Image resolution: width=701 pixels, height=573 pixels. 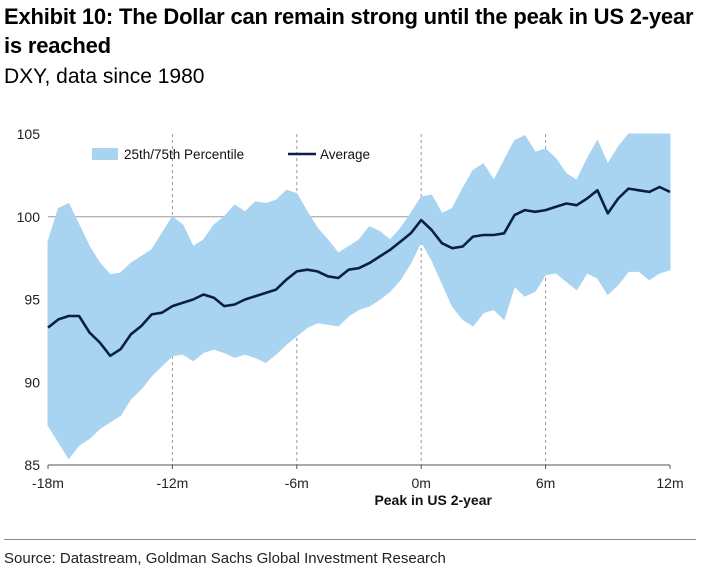 I want to click on chart-subtitle: DXY, data since 1980, so click(x=104, y=76).